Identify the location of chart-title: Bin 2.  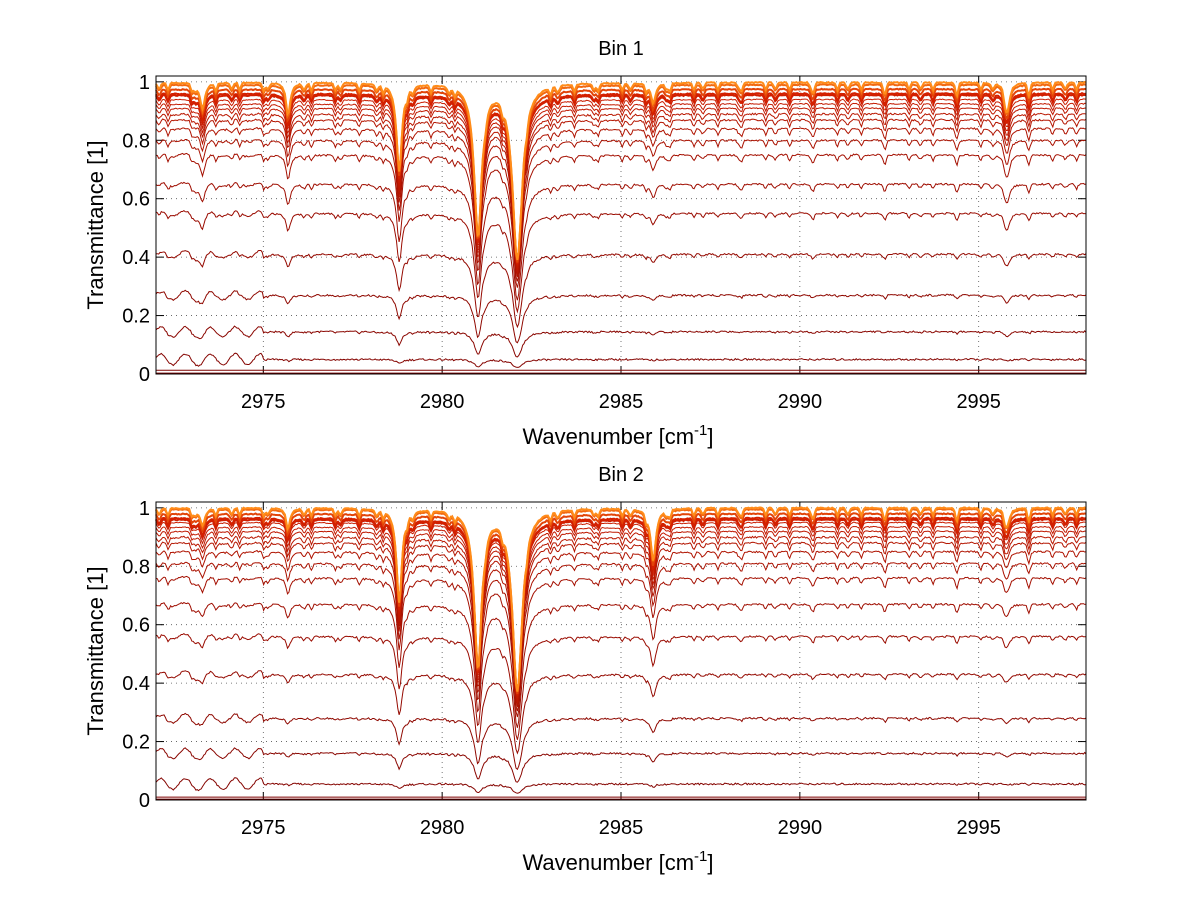
(621, 475).